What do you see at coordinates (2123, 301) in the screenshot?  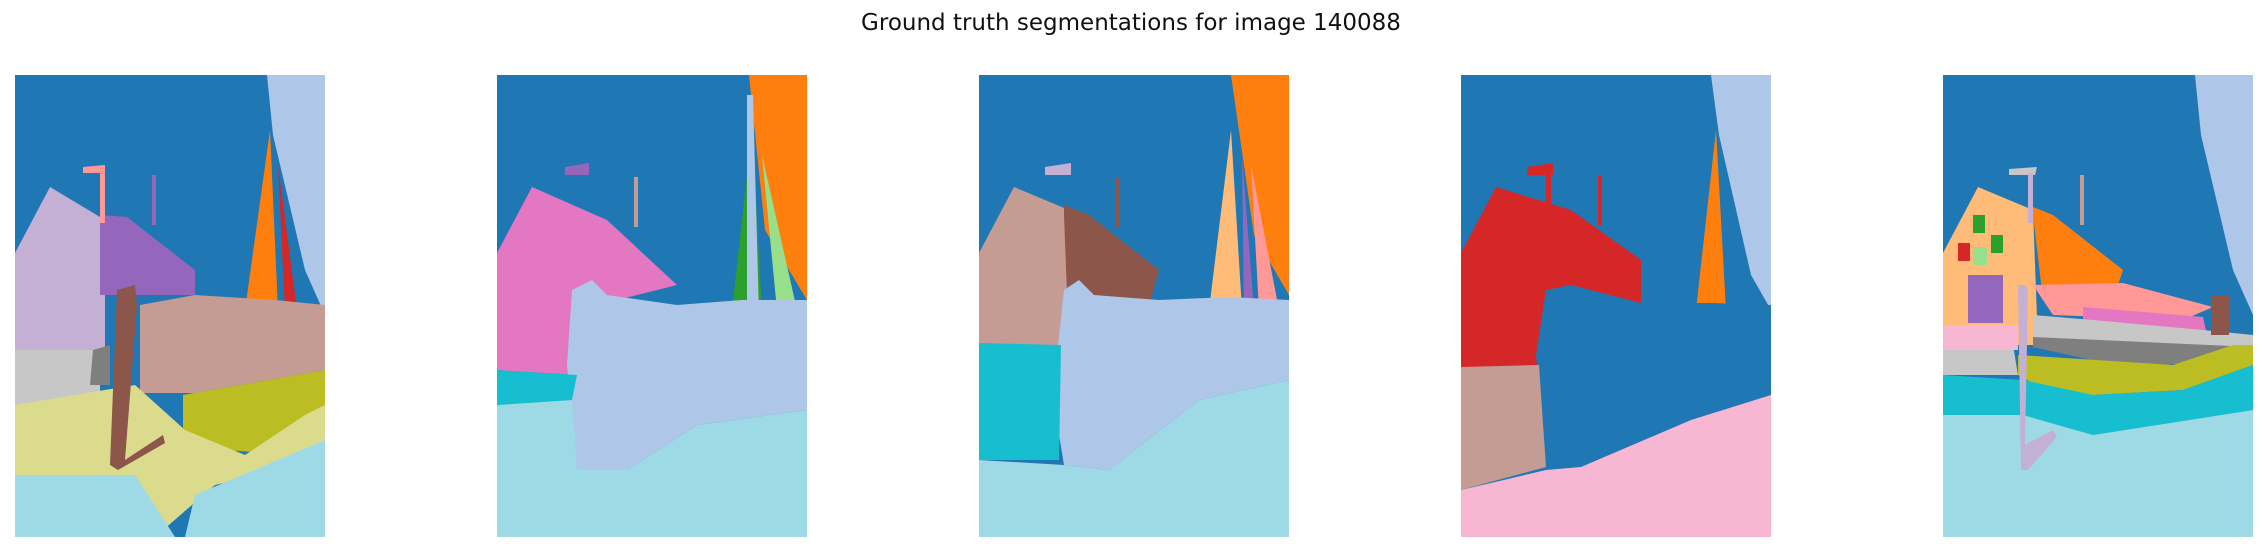 I see `hull-red-region` at bounding box center [2123, 301].